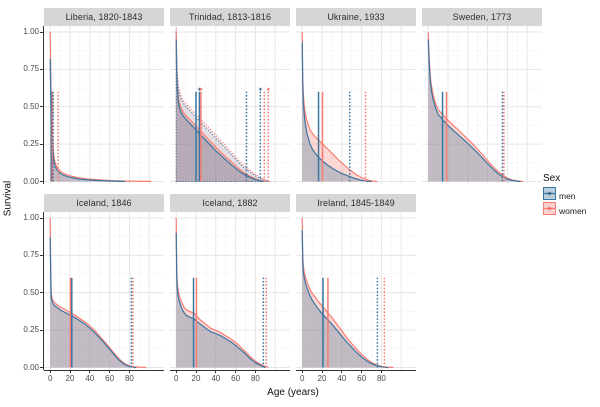  I want to click on legend-swatch-women-icon: ✶, so click(549, 210).